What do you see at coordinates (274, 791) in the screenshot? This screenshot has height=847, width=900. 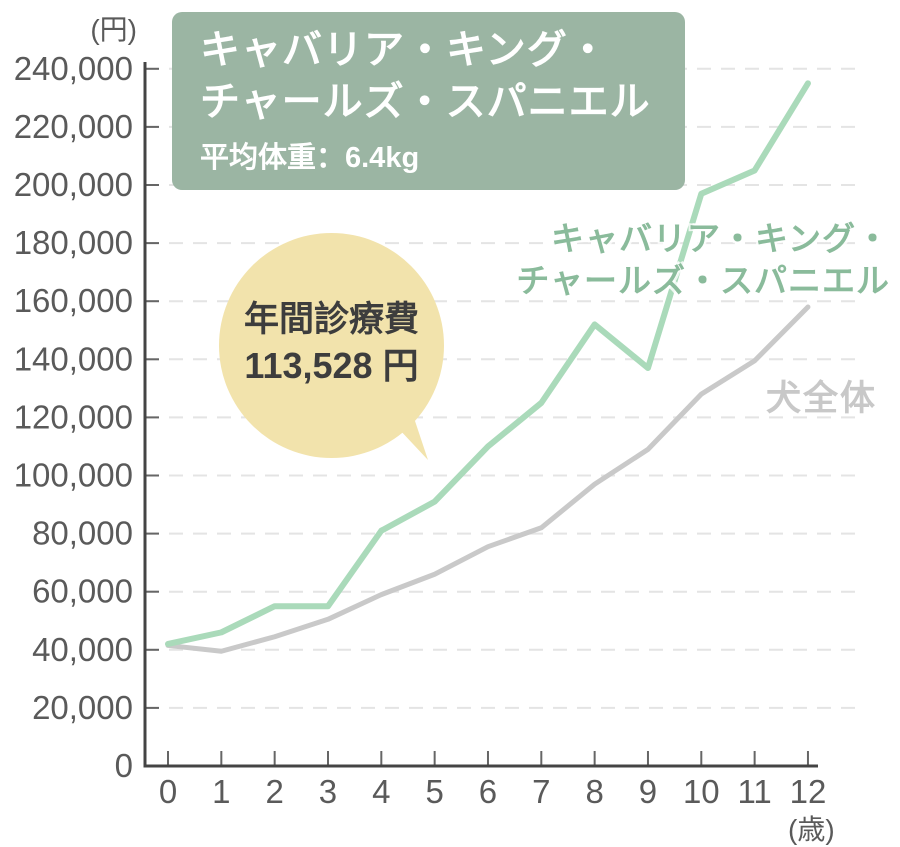 I see `x-tick-label: 2` at bounding box center [274, 791].